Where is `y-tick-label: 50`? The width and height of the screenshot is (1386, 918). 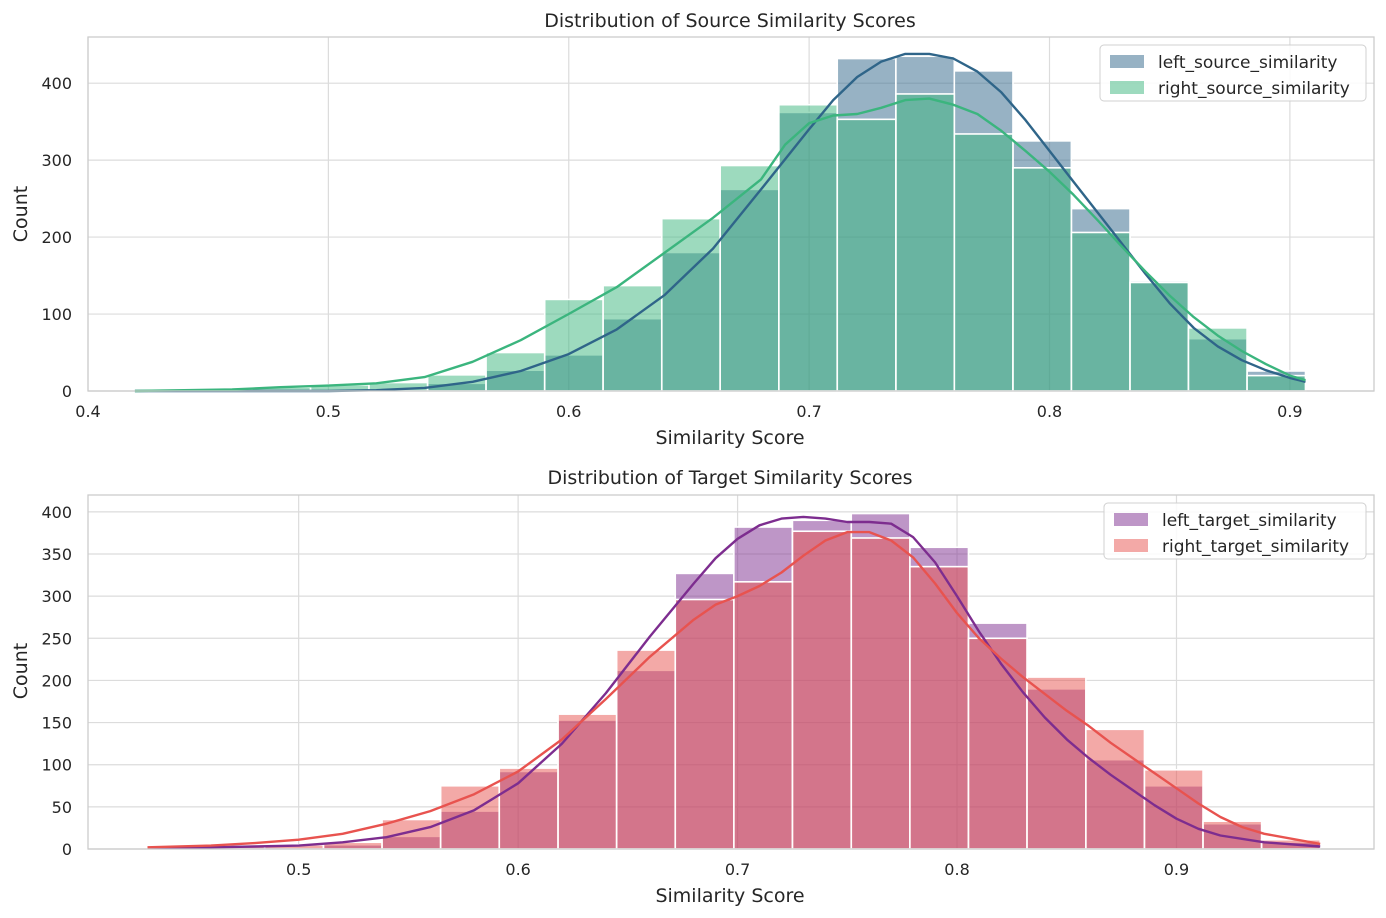
y-tick-label: 50 is located at coordinates (62, 807).